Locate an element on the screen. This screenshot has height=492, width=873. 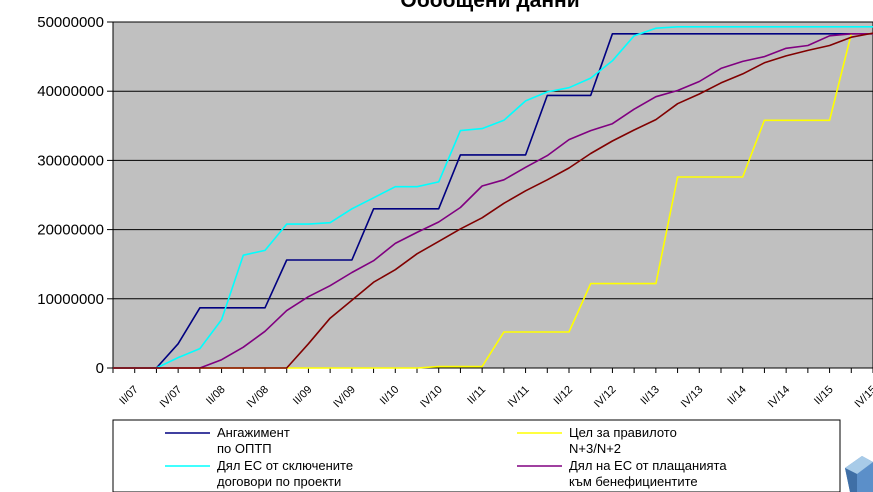
x-tick-label: II/13 is located at coordinates (650, 396).